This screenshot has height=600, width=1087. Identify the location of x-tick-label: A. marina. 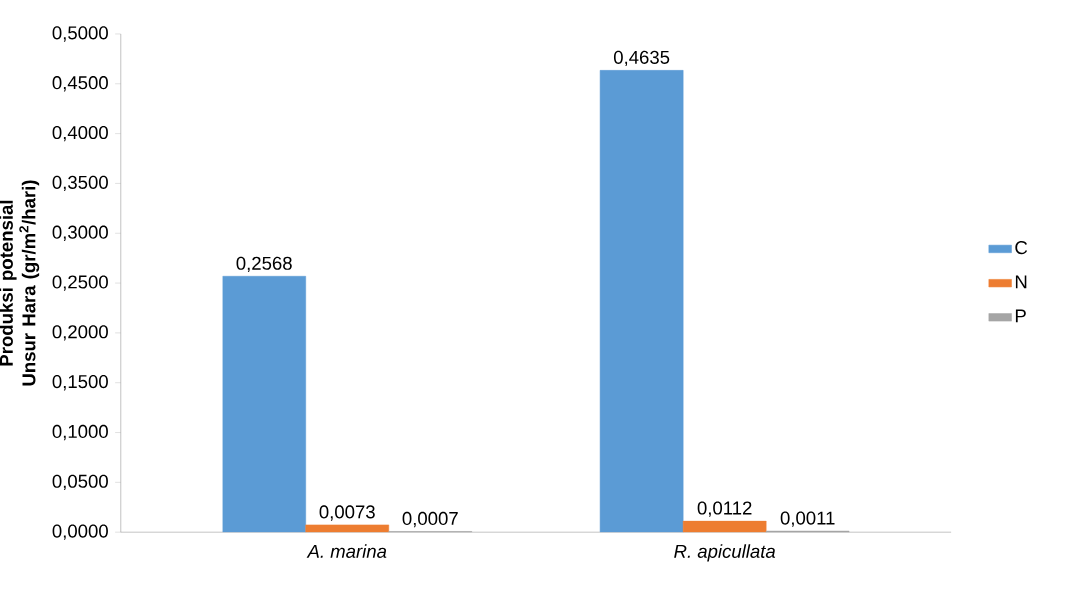
(346, 551).